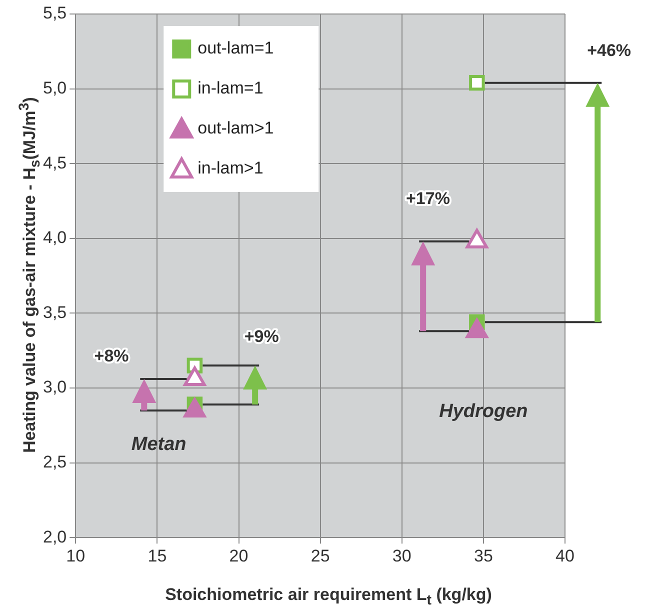 The image size is (647, 610). Describe the element at coordinates (565, 556) in the screenshot. I see `x-tick-label: 40` at that location.